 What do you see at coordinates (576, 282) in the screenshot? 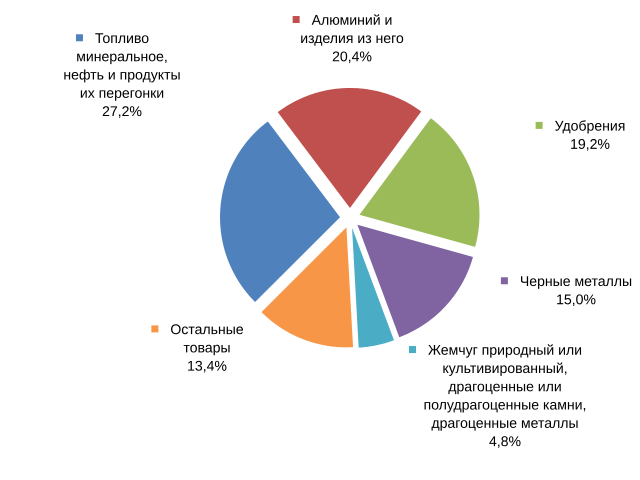
I see `legend-label: Черные металлы` at bounding box center [576, 282].